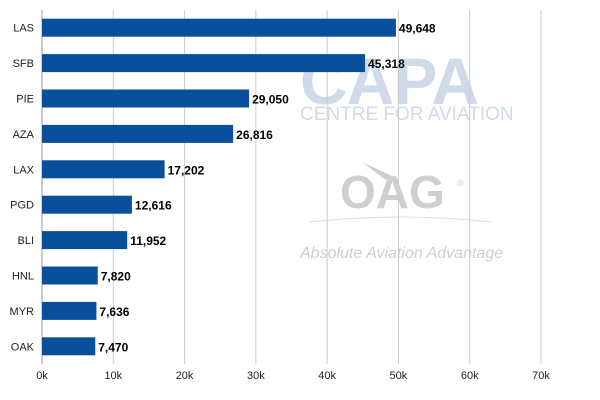 The height and width of the screenshot is (400, 600). Describe the element at coordinates (25, 241) in the screenshot. I see `category-label: BLI` at that location.